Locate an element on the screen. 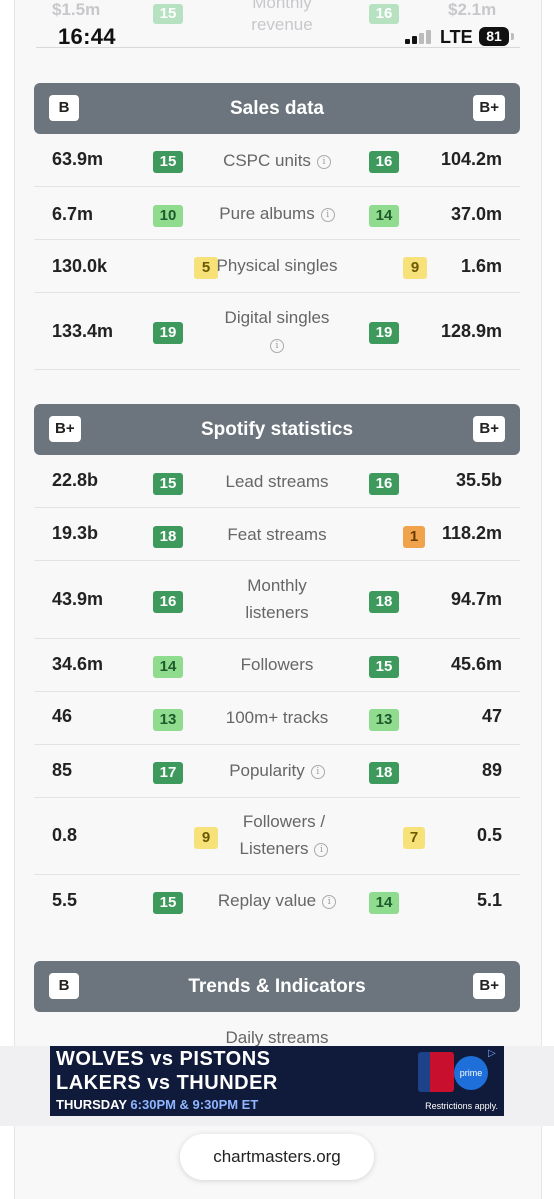 This screenshot has width=554, height=1199. right-rank: 9 is located at coordinates (415, 268).